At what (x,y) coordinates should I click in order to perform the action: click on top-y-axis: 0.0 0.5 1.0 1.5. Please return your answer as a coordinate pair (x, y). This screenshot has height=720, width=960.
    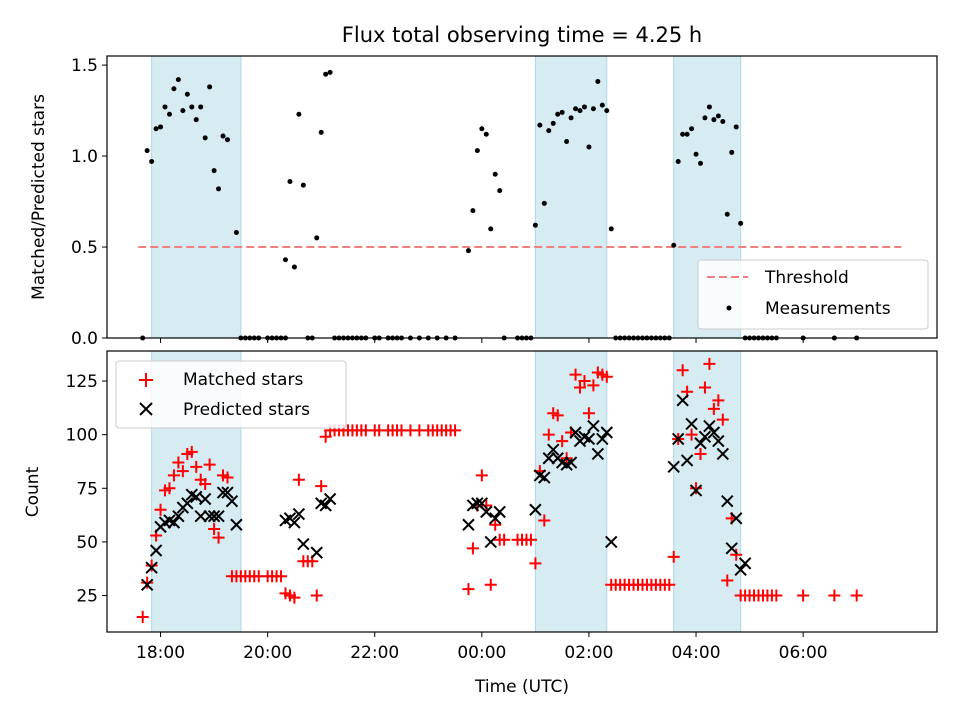
    Looking at the image, I should click on (89, 202).